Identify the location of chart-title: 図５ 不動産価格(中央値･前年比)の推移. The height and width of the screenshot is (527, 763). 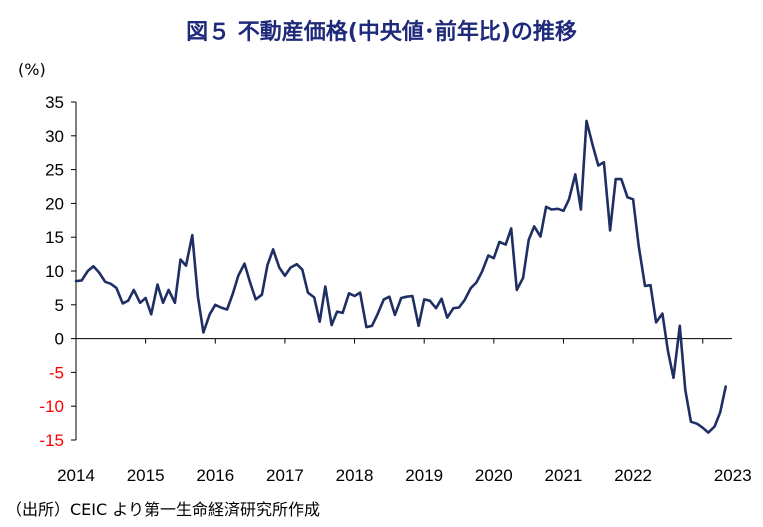
(381, 32).